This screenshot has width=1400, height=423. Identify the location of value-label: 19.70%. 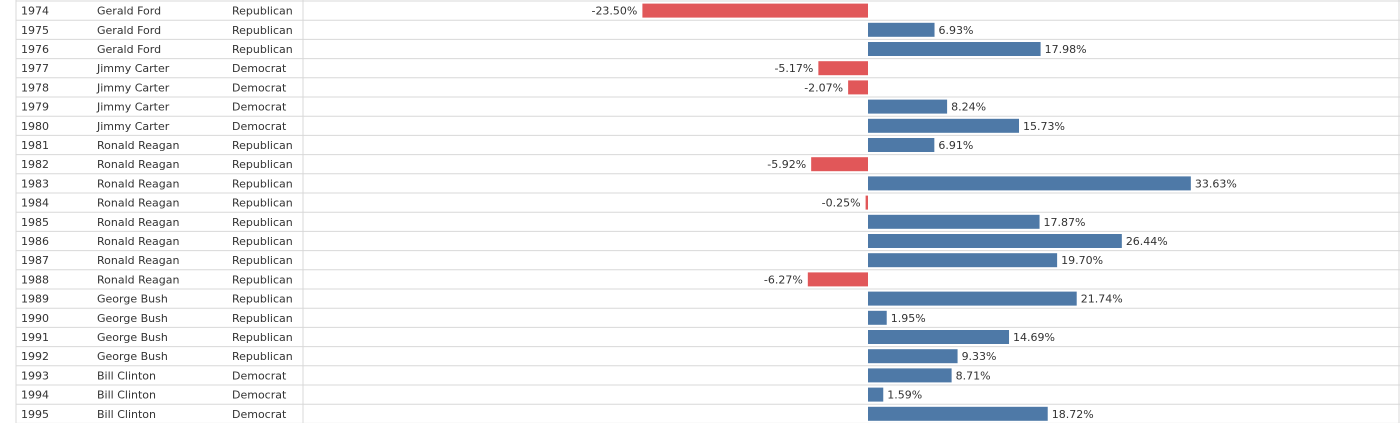
(1082, 260).